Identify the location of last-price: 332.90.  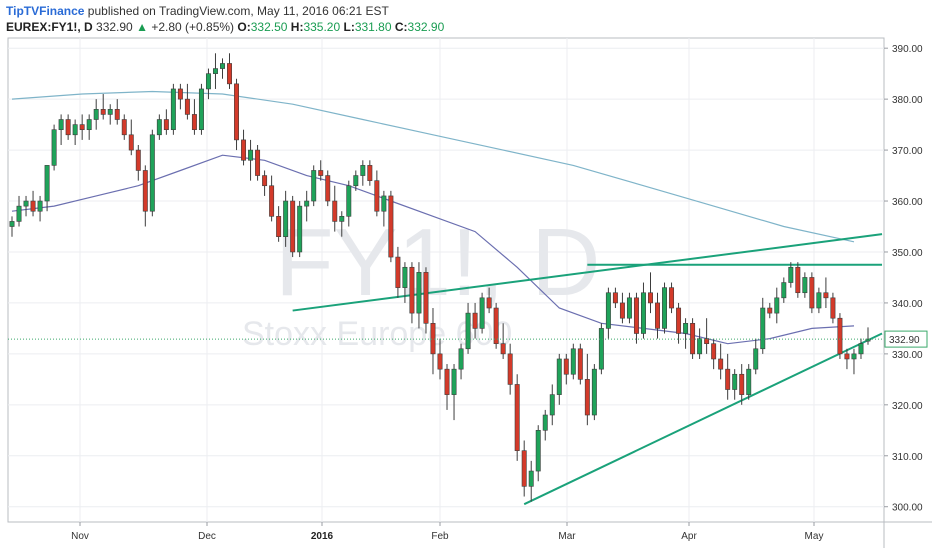
(114, 27).